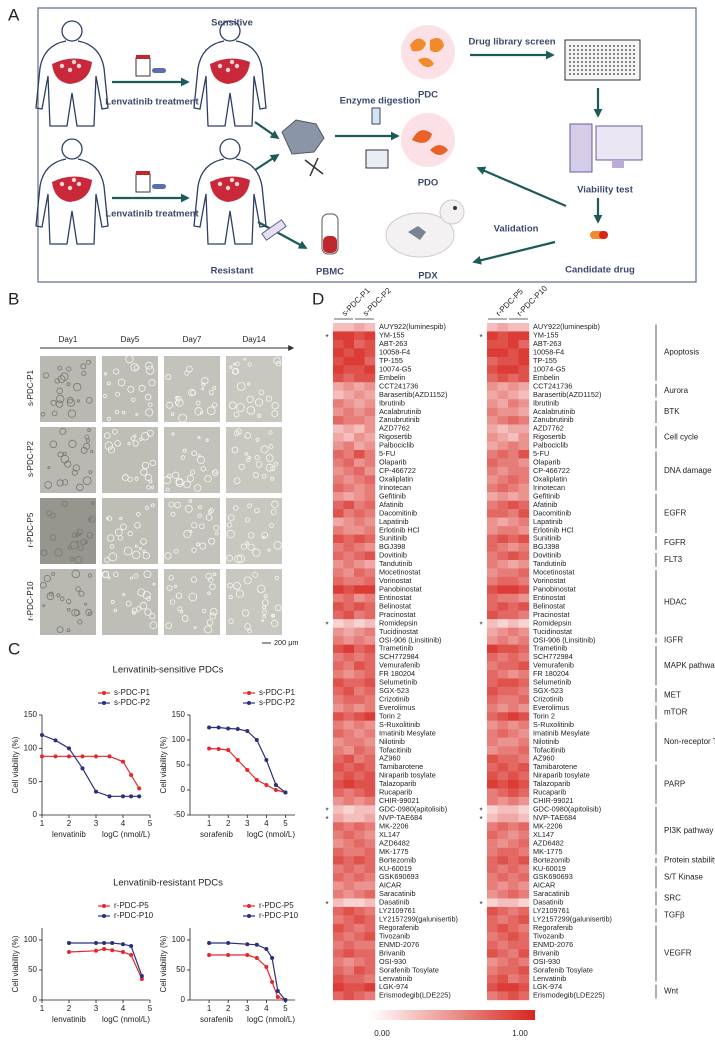  What do you see at coordinates (35, 814) in the screenshot?
I see `y-tick-label: 0` at bounding box center [35, 814].